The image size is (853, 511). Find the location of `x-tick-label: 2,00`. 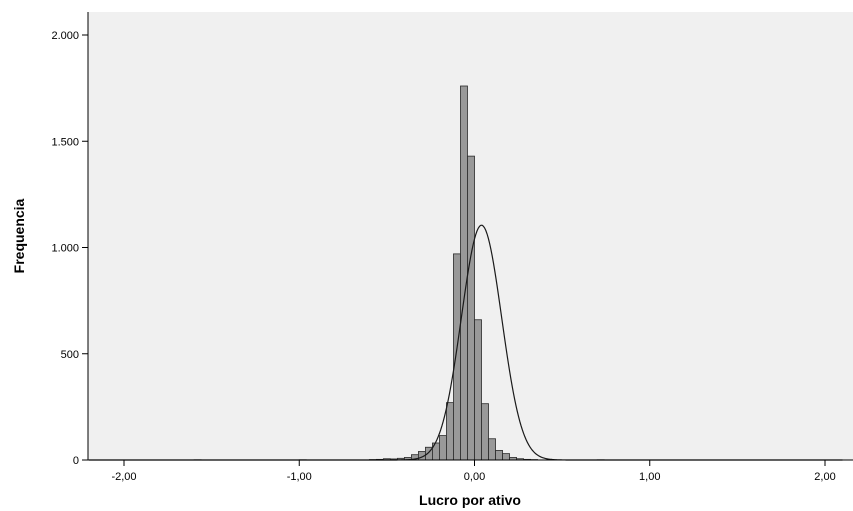

x-tick-label: 2,00 is located at coordinates (824, 477).